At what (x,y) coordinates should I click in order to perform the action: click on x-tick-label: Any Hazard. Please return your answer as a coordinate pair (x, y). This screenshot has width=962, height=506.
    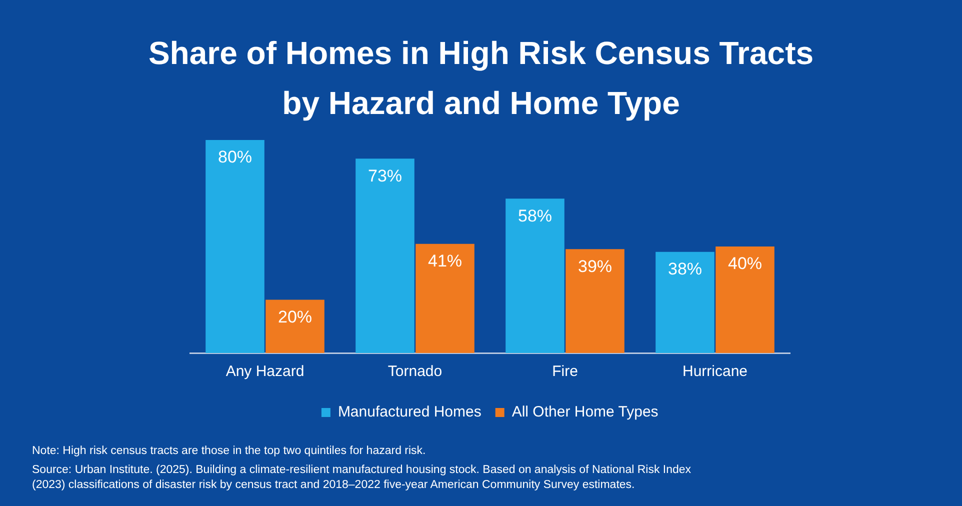
    Looking at the image, I should click on (265, 371).